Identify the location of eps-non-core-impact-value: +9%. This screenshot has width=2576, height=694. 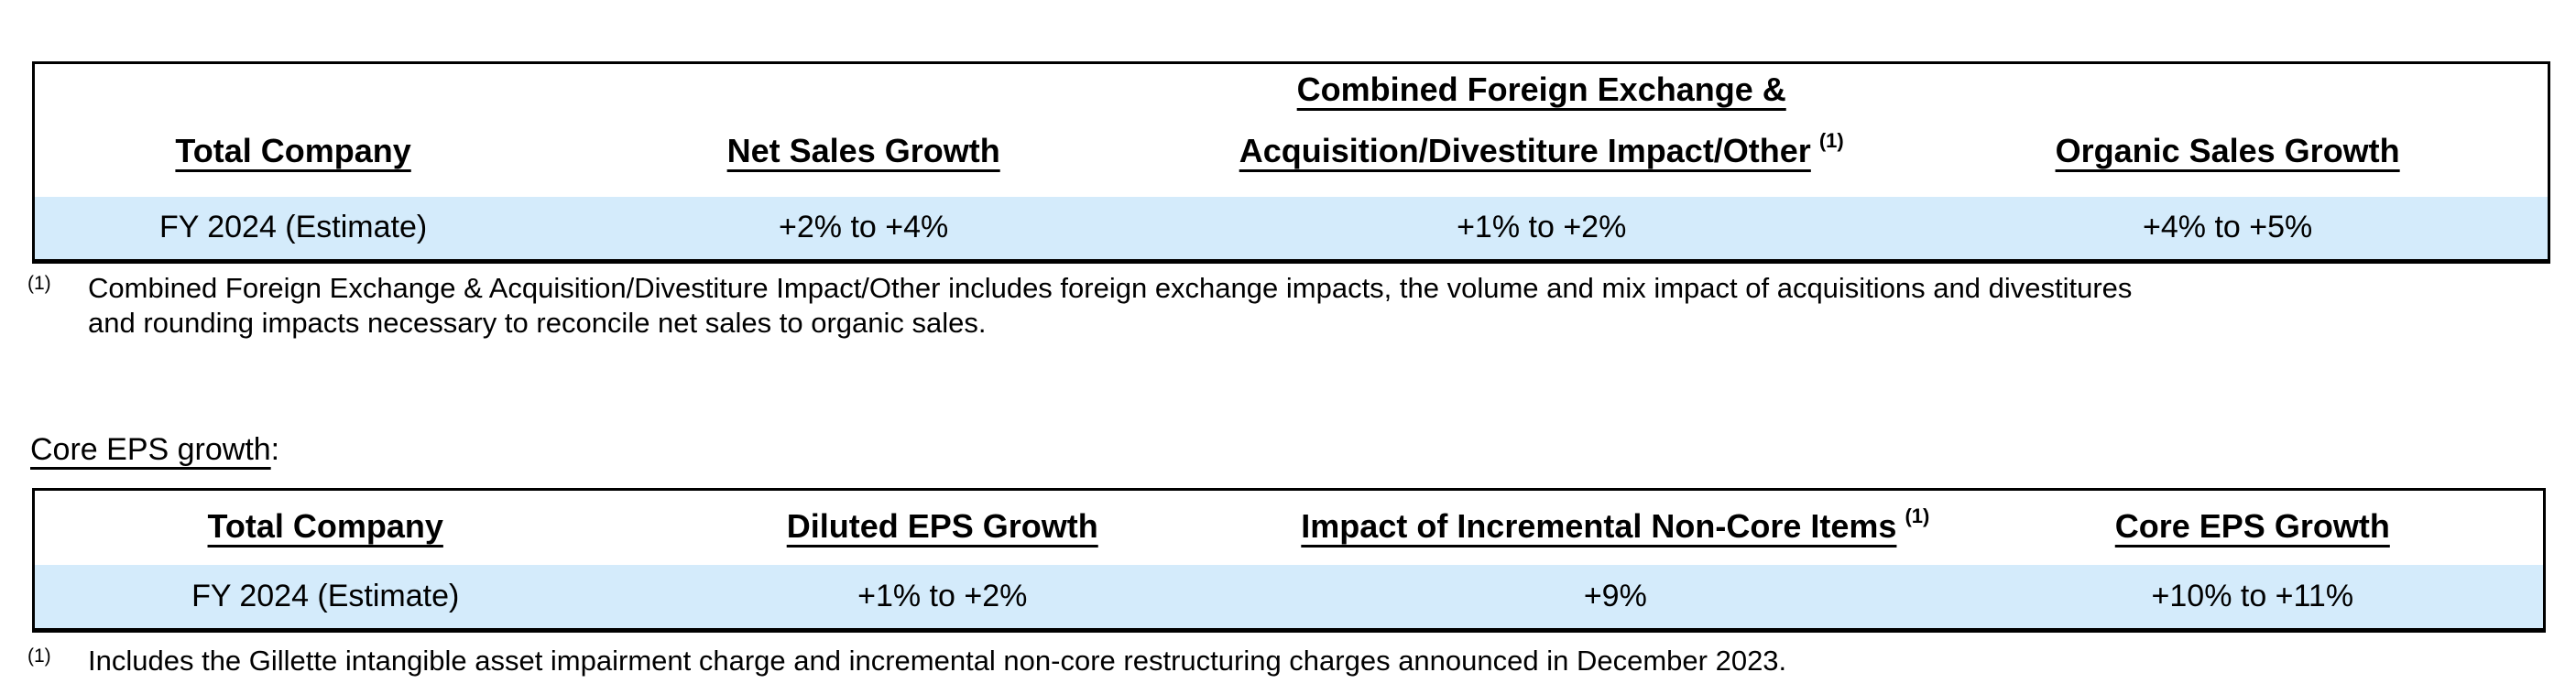
(1615, 595).